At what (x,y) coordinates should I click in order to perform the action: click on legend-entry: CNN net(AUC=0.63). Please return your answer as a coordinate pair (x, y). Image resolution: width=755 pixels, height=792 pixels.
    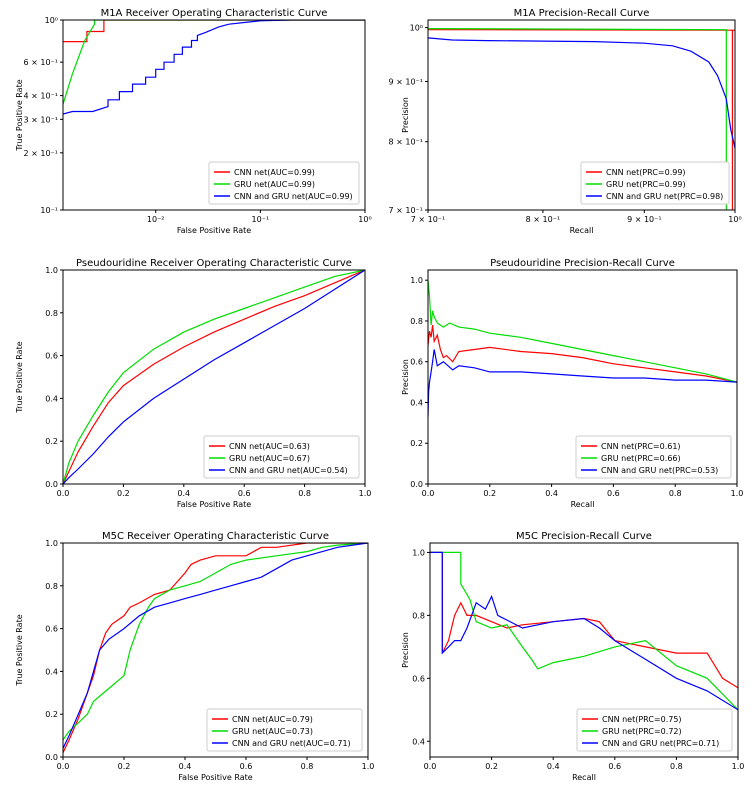
    Looking at the image, I should click on (269, 446).